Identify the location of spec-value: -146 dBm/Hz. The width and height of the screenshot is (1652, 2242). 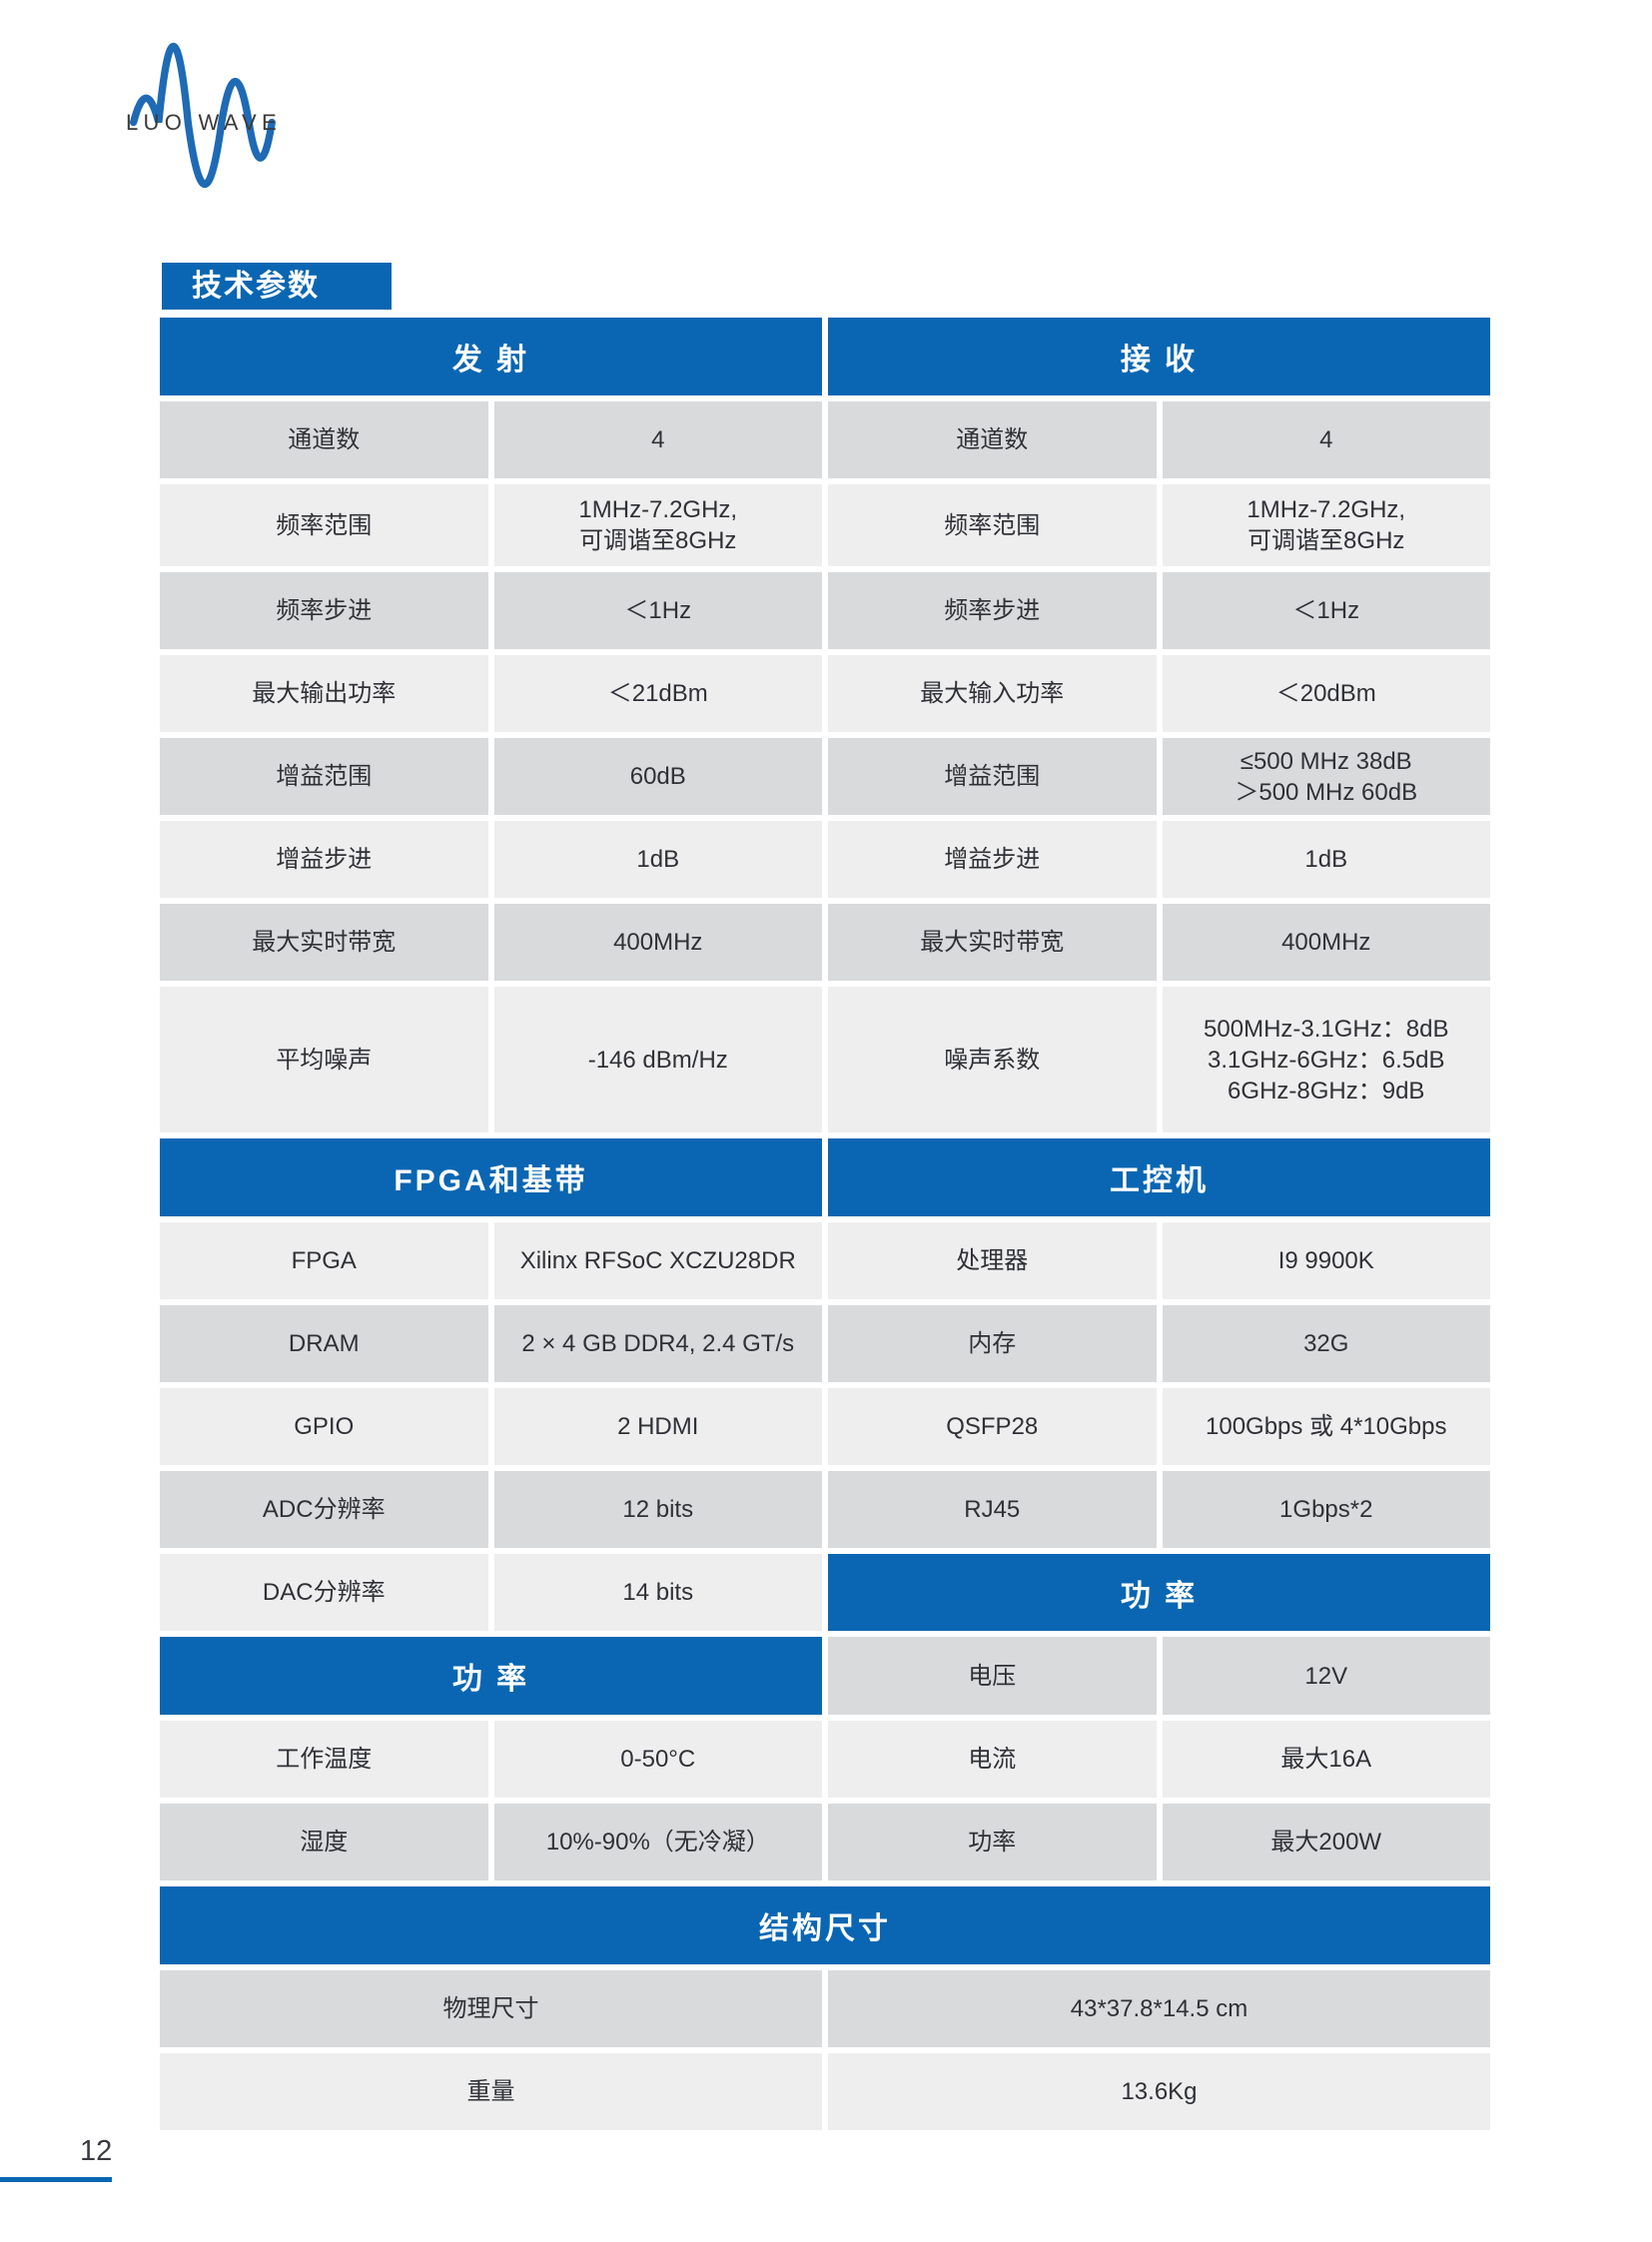
(657, 1059).